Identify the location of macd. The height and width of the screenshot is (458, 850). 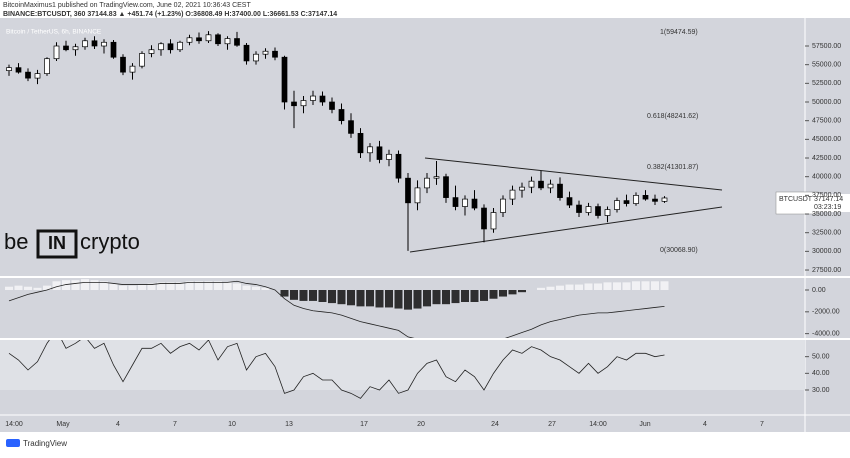
(337, 308).